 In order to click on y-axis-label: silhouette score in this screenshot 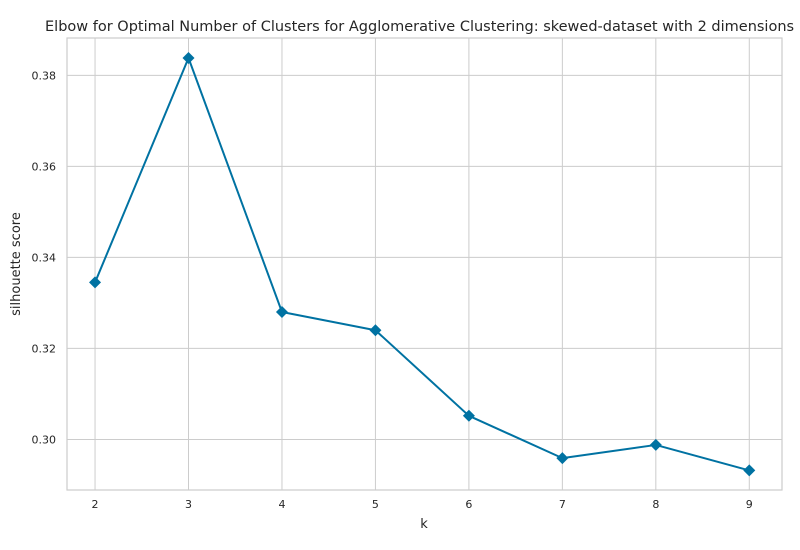, I will do `click(16, 264)`.